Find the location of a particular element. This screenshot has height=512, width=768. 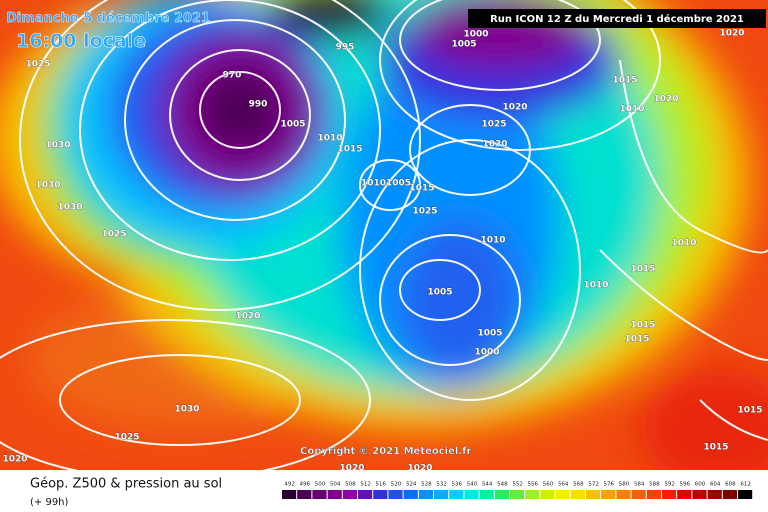

colorbar-label: 576 is located at coordinates (609, 485).